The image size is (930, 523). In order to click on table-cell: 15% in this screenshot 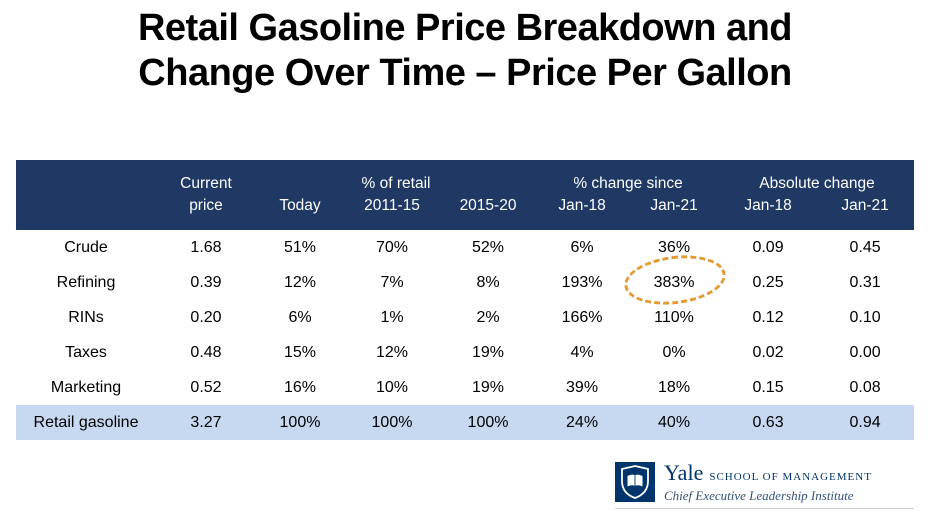, I will do `click(300, 352)`.